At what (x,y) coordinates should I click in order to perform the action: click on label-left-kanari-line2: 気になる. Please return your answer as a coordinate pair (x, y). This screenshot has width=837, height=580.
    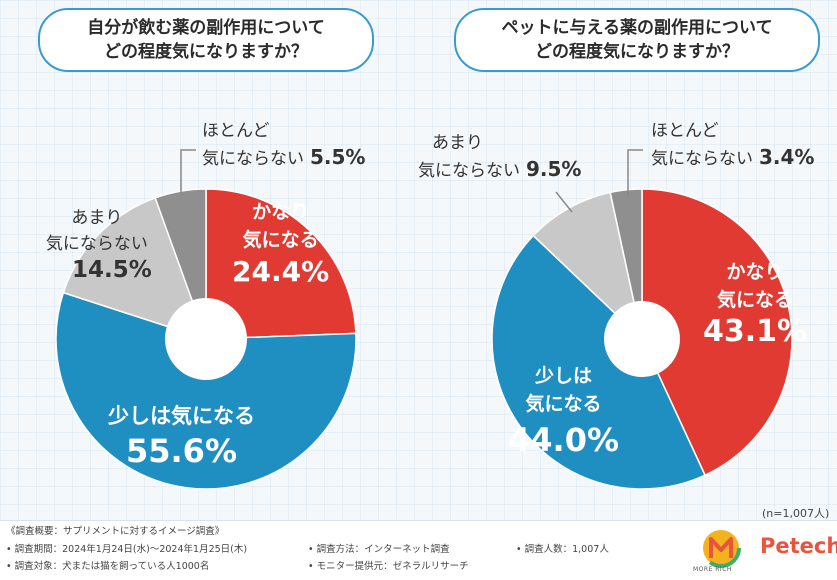
    Looking at the image, I should click on (280, 240).